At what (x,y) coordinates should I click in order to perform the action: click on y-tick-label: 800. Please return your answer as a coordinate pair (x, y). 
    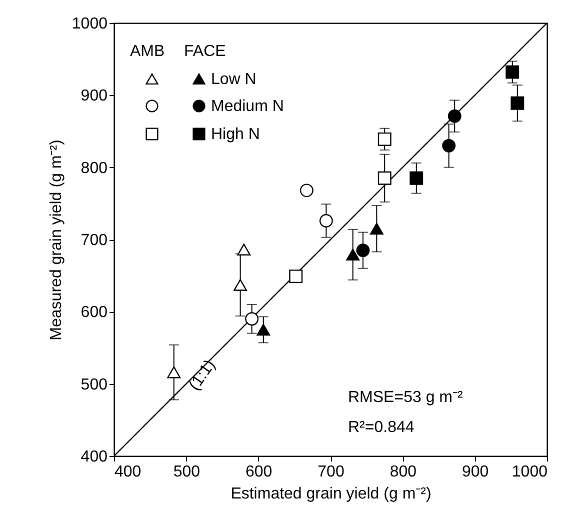
    Looking at the image, I should click on (94, 168).